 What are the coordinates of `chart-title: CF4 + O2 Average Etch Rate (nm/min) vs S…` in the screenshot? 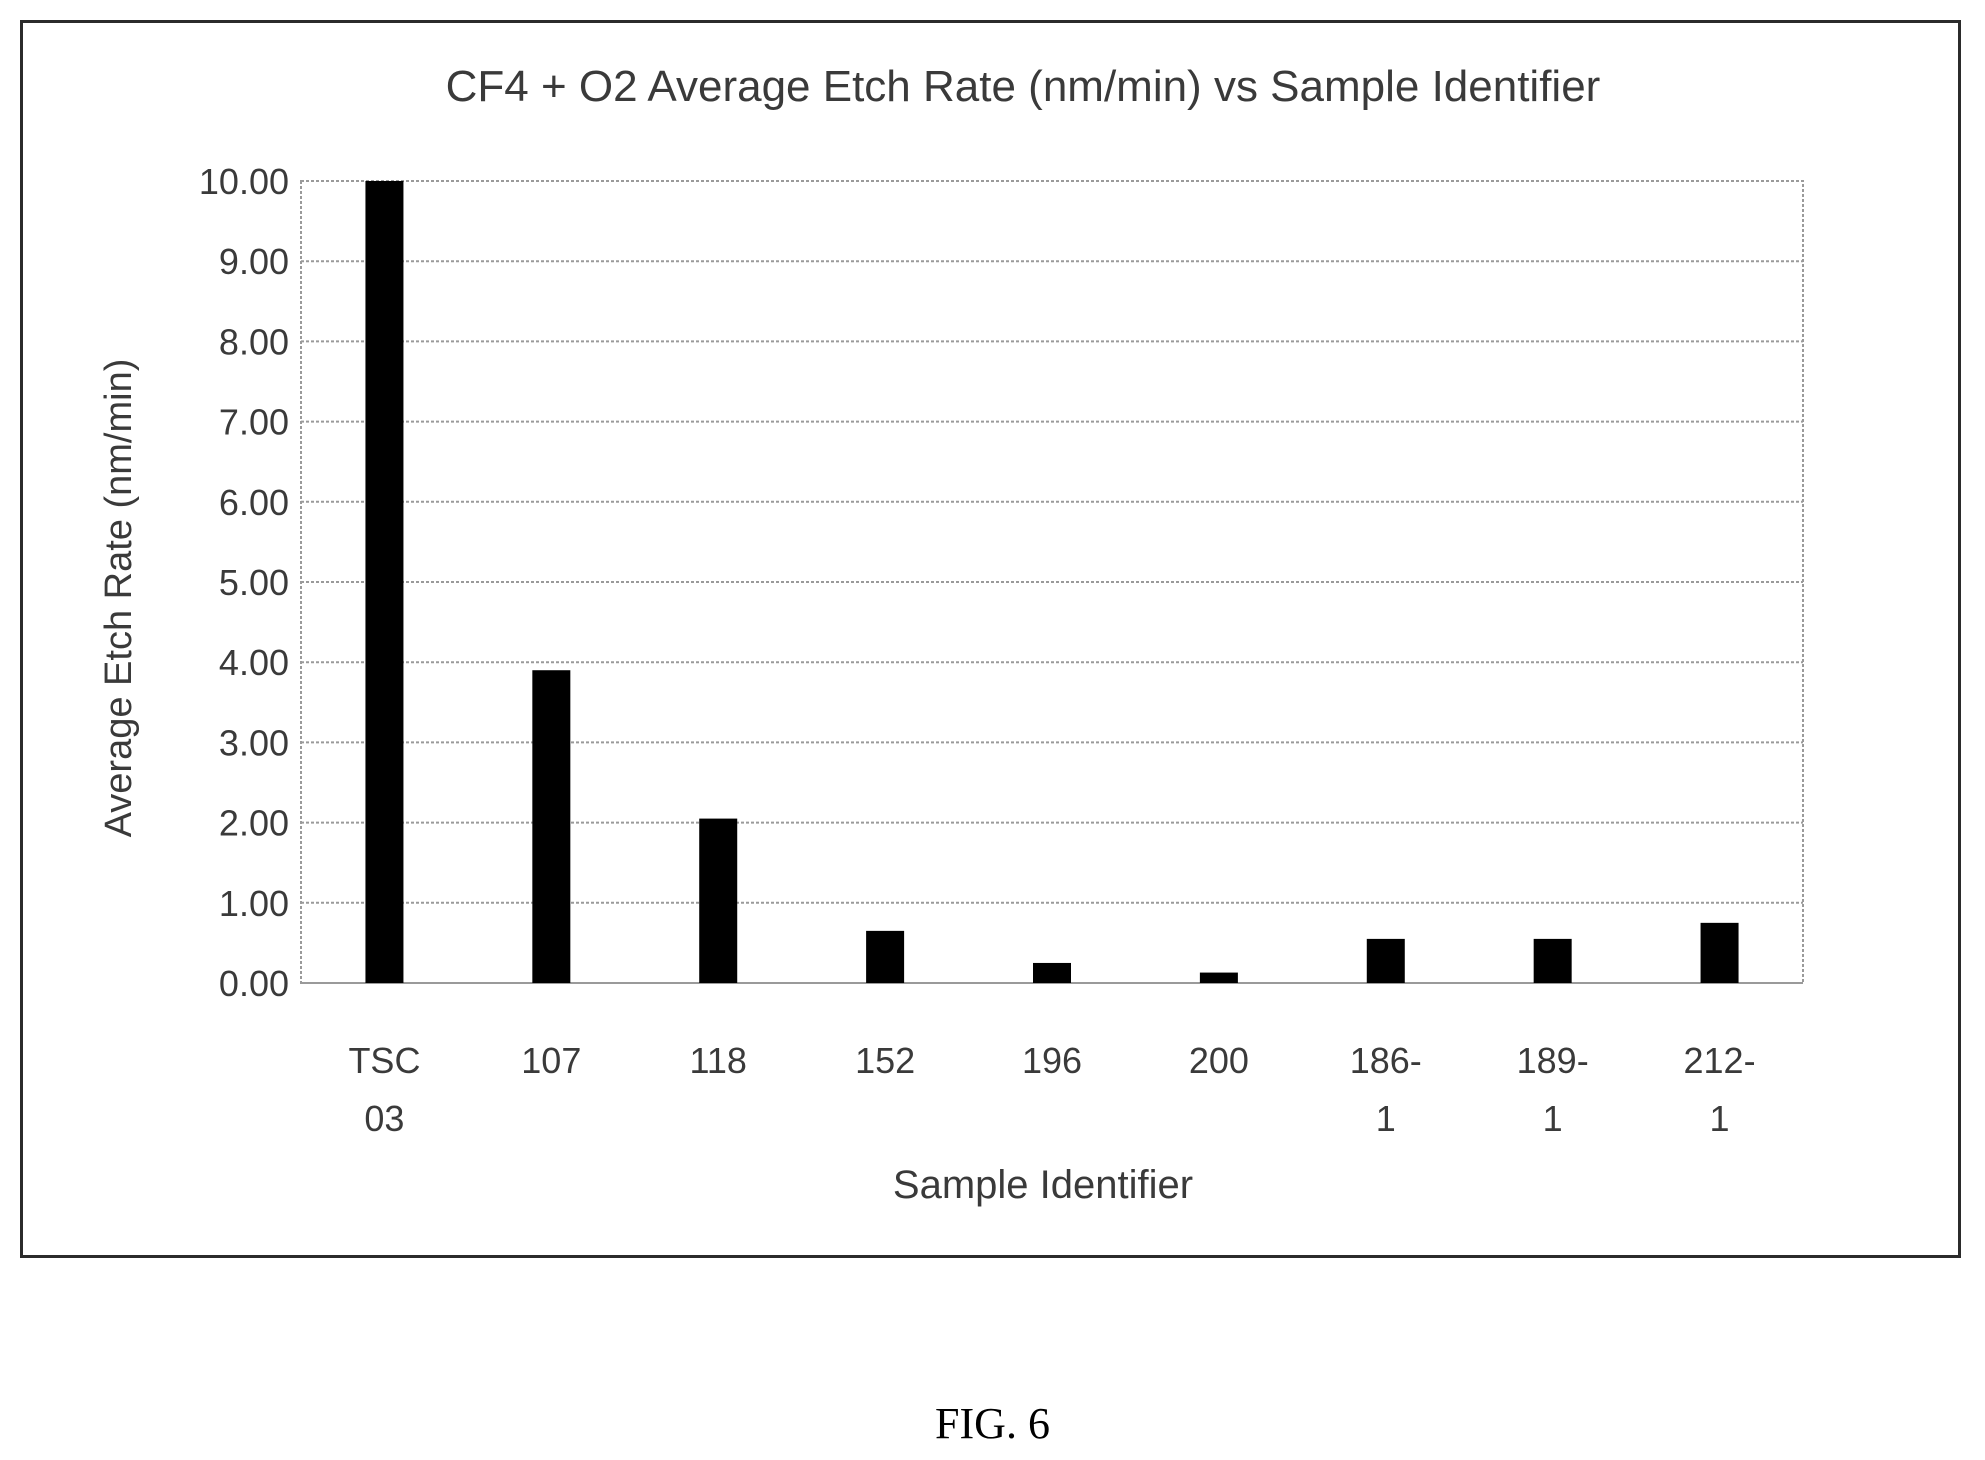 It's located at (1023, 86).